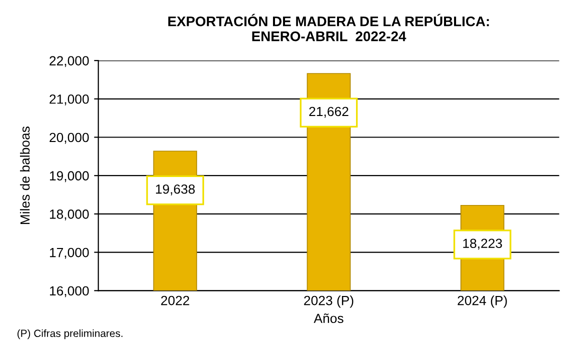  What do you see at coordinates (69, 100) in the screenshot?
I see `y-tick-label: 21,000` at bounding box center [69, 100].